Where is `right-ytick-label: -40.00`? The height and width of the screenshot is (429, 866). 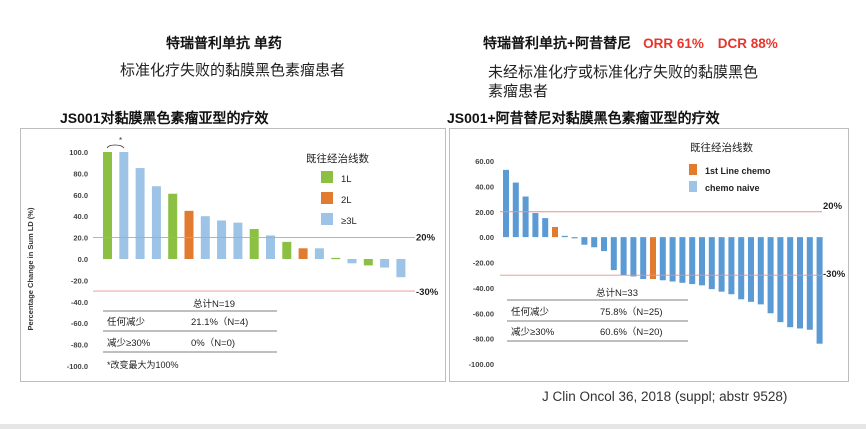
right-ytick-label: -40.00 is located at coordinates (483, 288).